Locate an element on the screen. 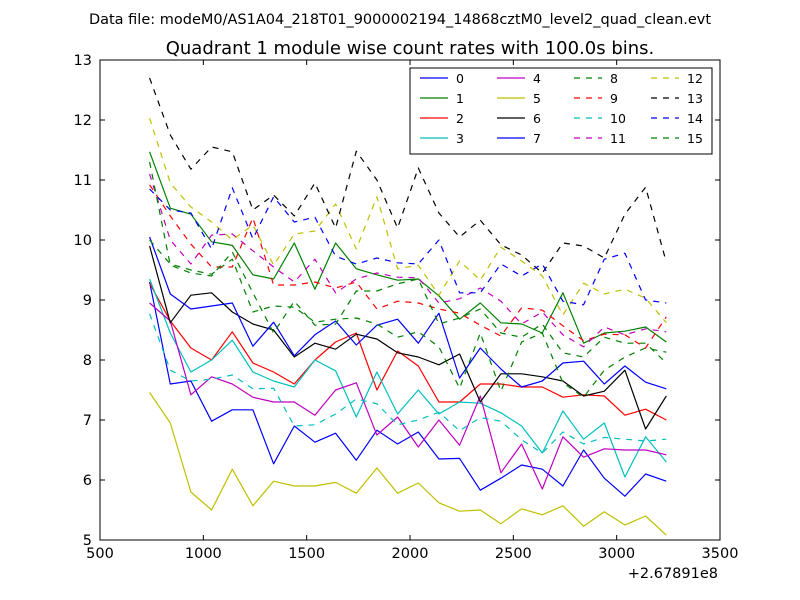 This screenshot has width=800, height=600. y-tick-label: 6 is located at coordinates (87, 481).